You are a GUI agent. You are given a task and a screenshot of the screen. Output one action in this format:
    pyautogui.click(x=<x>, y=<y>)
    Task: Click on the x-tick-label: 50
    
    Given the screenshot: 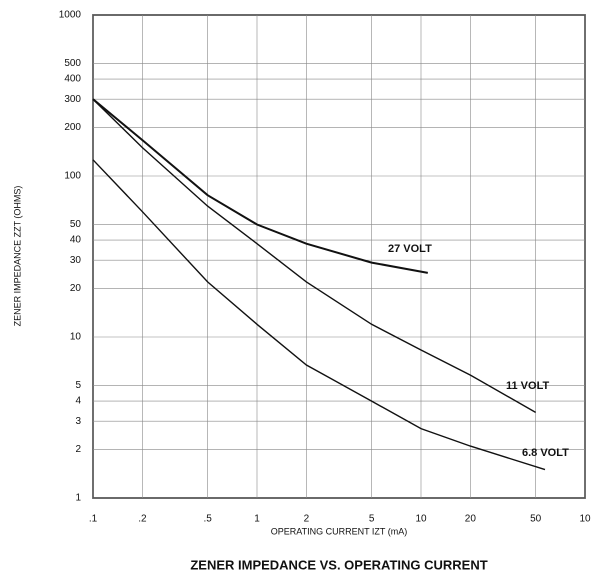 What is the action you would take?
    pyautogui.click(x=536, y=519)
    